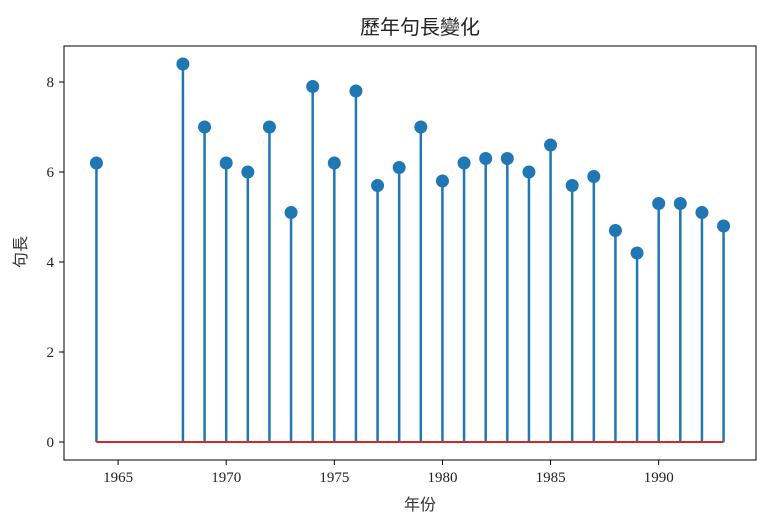 The width and height of the screenshot is (768, 515). What do you see at coordinates (226, 478) in the screenshot?
I see `x-tick-label: 1970` at bounding box center [226, 478].